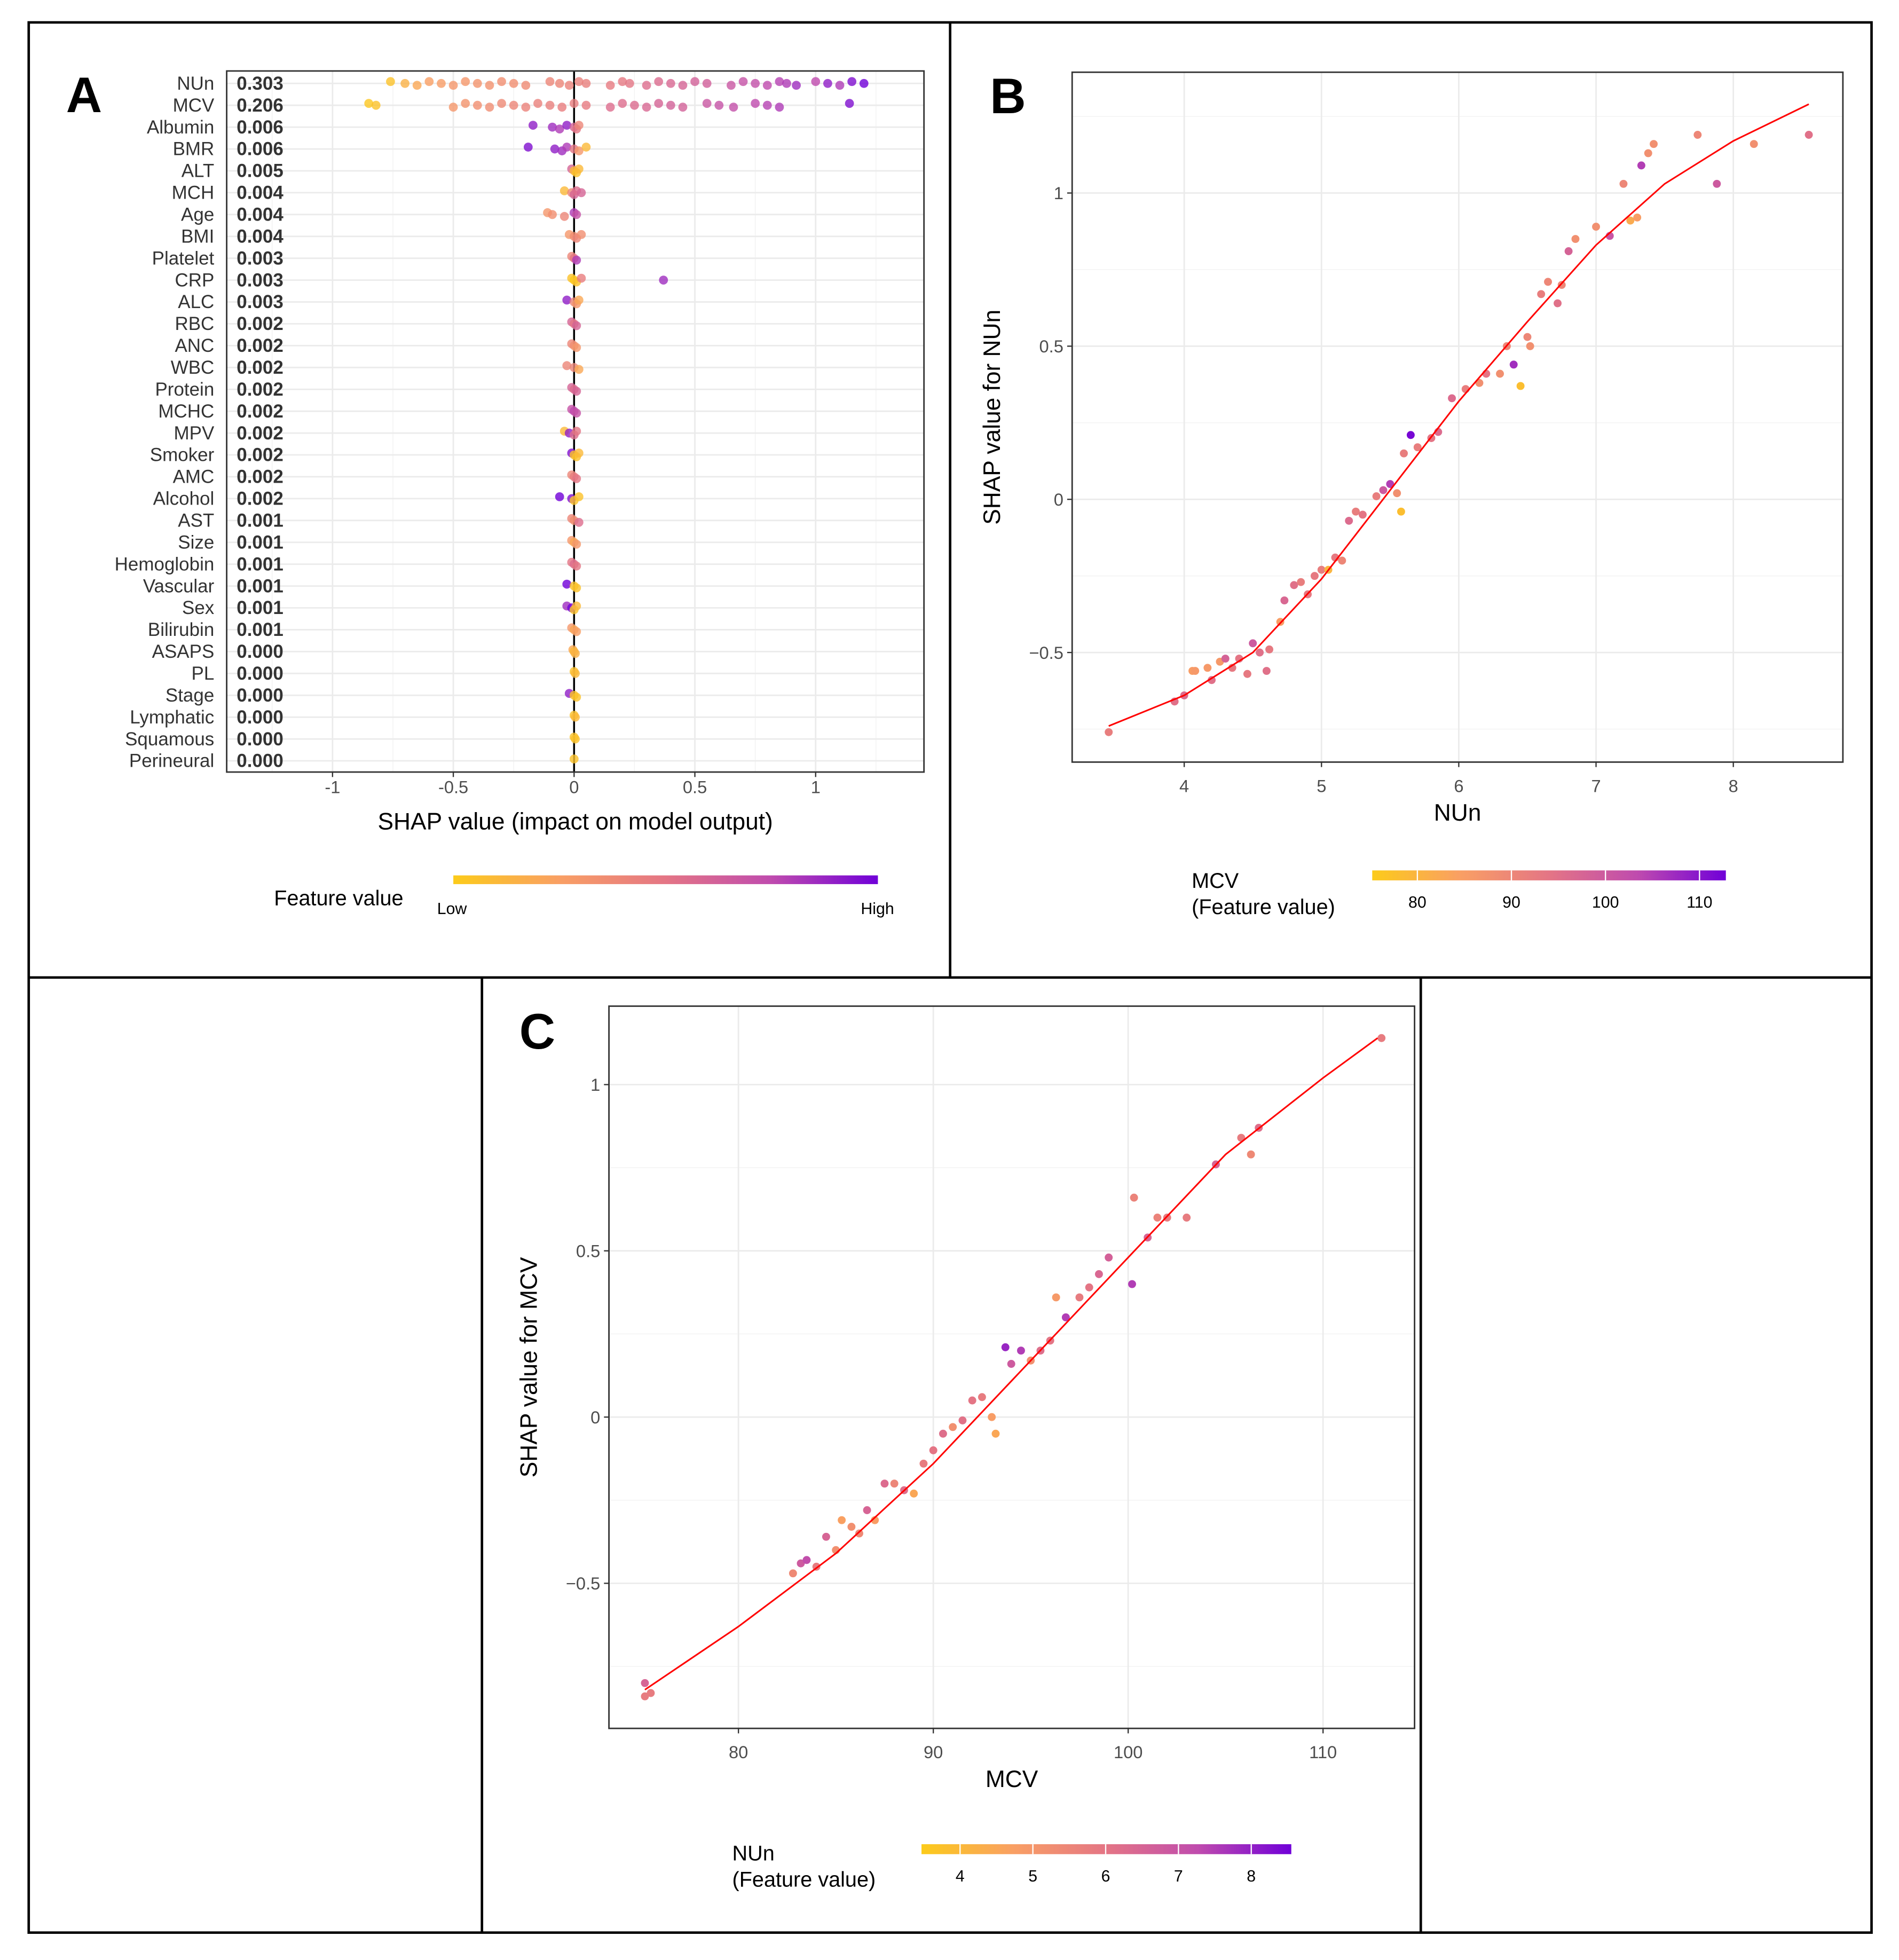 The width and height of the screenshot is (1899, 1960). Describe the element at coordinates (1511, 902) in the screenshot. I see `legend-tick-label: 90` at that location.